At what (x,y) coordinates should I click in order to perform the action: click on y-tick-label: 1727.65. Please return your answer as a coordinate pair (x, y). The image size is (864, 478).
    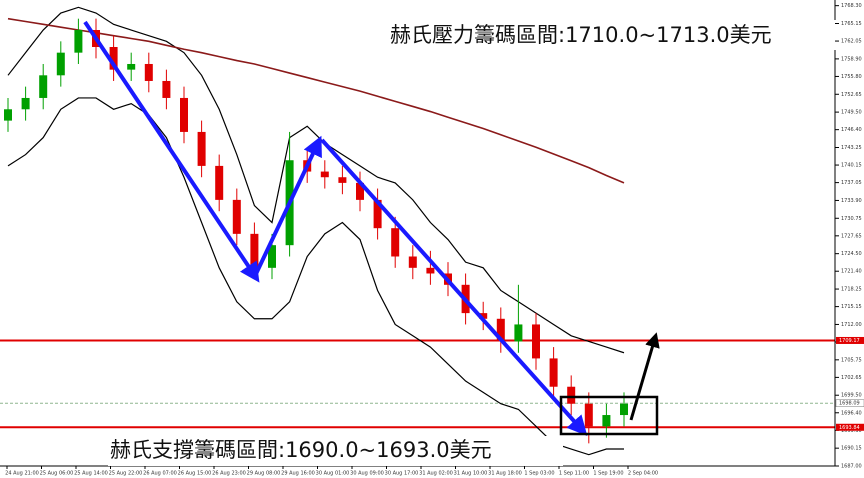
    Looking at the image, I should click on (851, 236).